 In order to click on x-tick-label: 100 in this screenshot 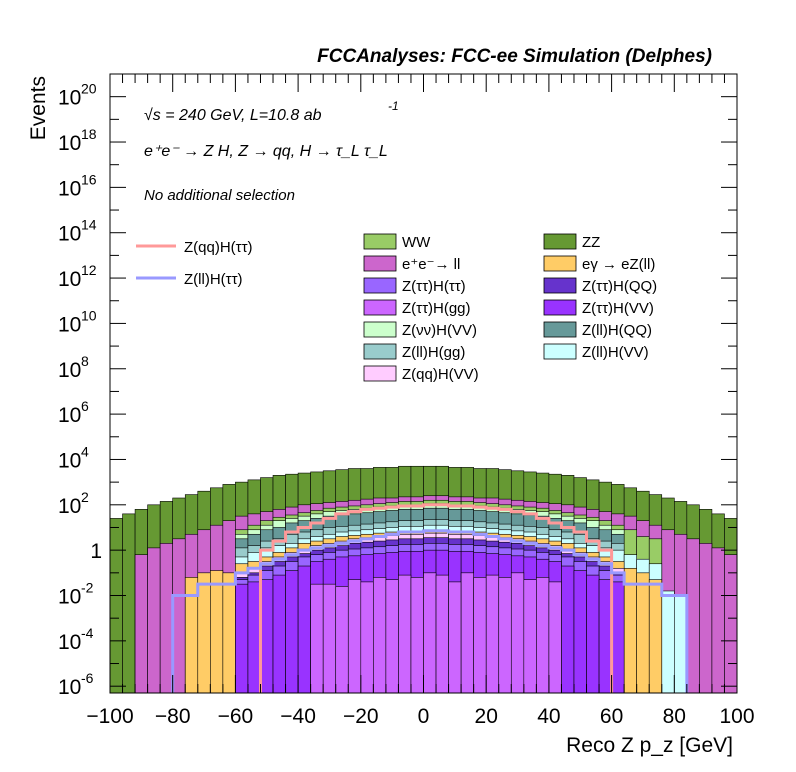, I will do `click(736, 716)`.